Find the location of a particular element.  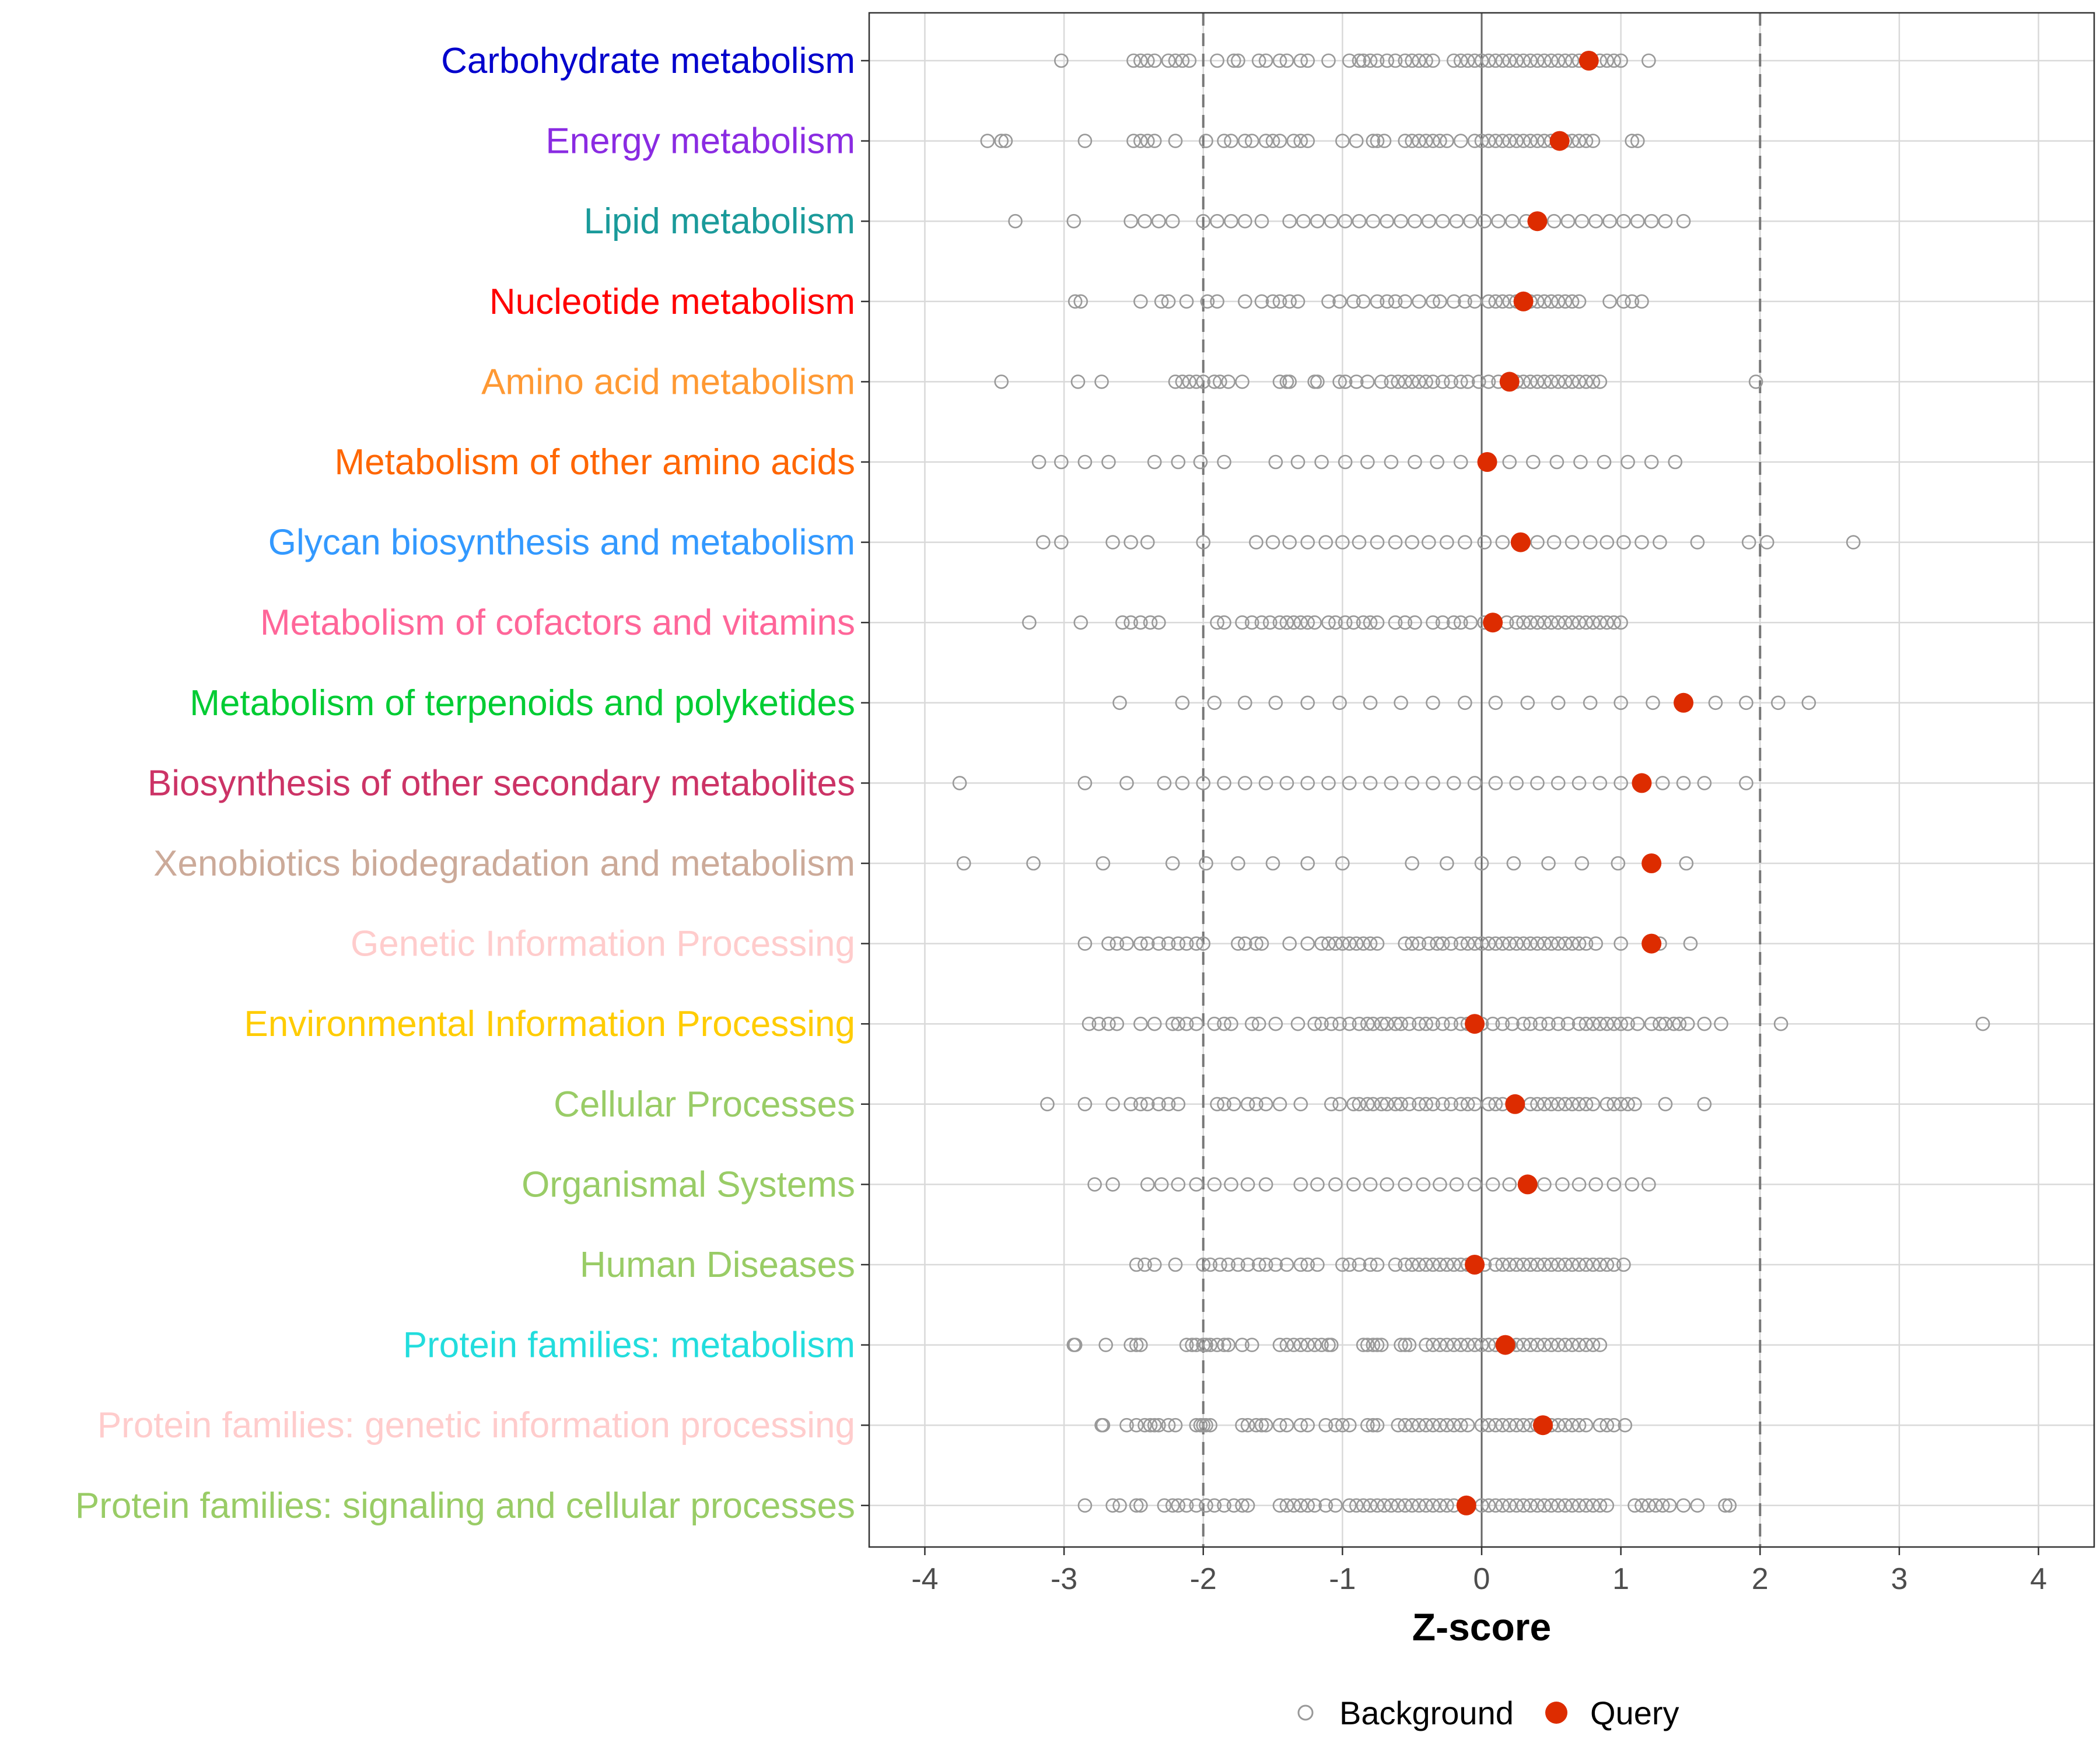

x-tick-label: 3 is located at coordinates (1899, 1579).